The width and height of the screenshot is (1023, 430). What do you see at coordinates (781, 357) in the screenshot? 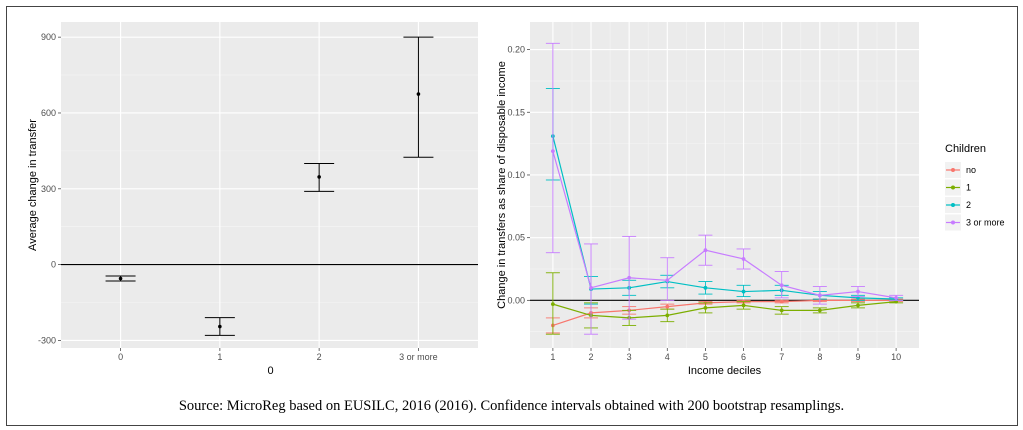
I see `right-x-tick-label: 7` at bounding box center [781, 357].